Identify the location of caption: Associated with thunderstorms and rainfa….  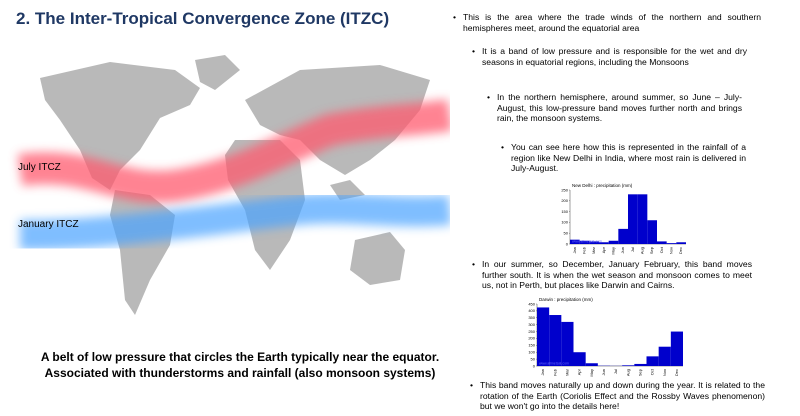
(240, 373).